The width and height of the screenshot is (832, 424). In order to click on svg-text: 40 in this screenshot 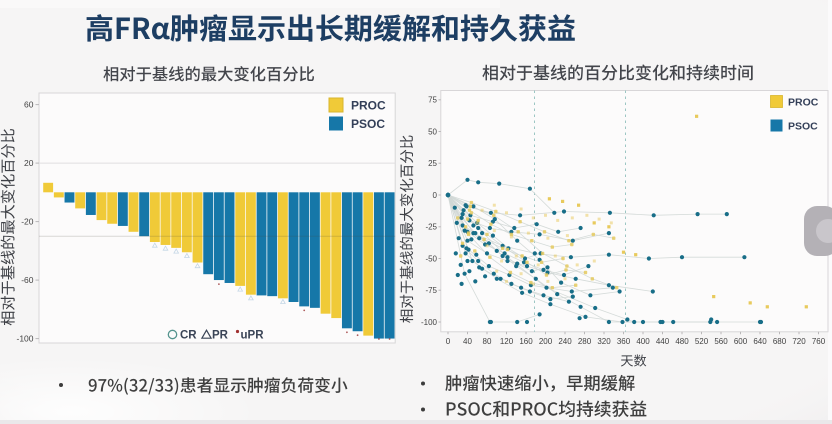, I will do `click(467, 341)`.